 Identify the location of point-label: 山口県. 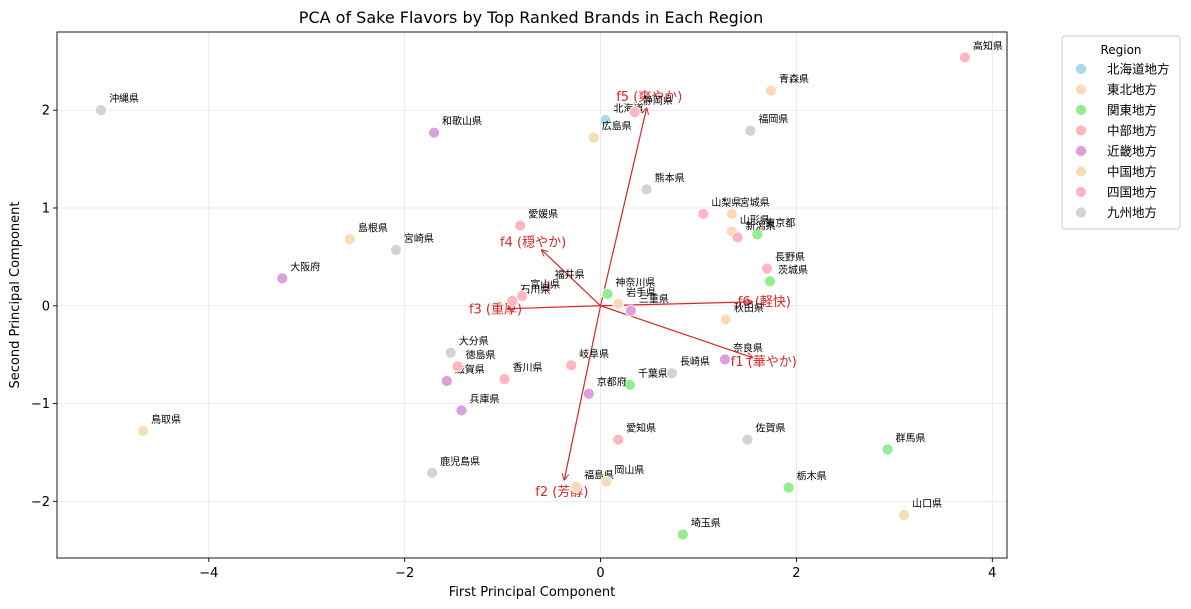
(927, 504).